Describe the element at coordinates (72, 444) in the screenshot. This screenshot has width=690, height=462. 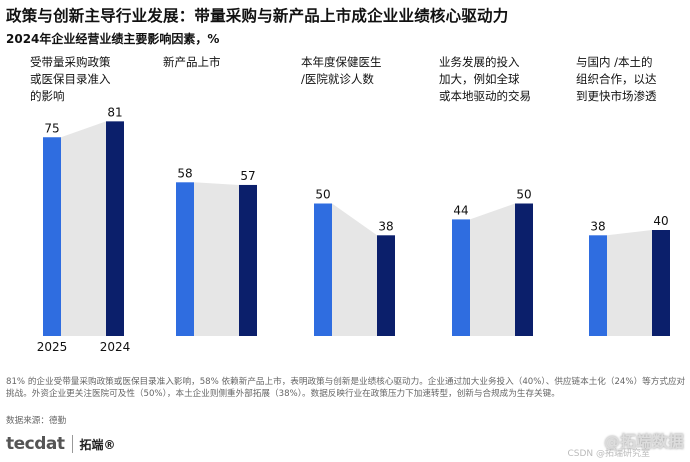
I see `logo-divider` at that location.